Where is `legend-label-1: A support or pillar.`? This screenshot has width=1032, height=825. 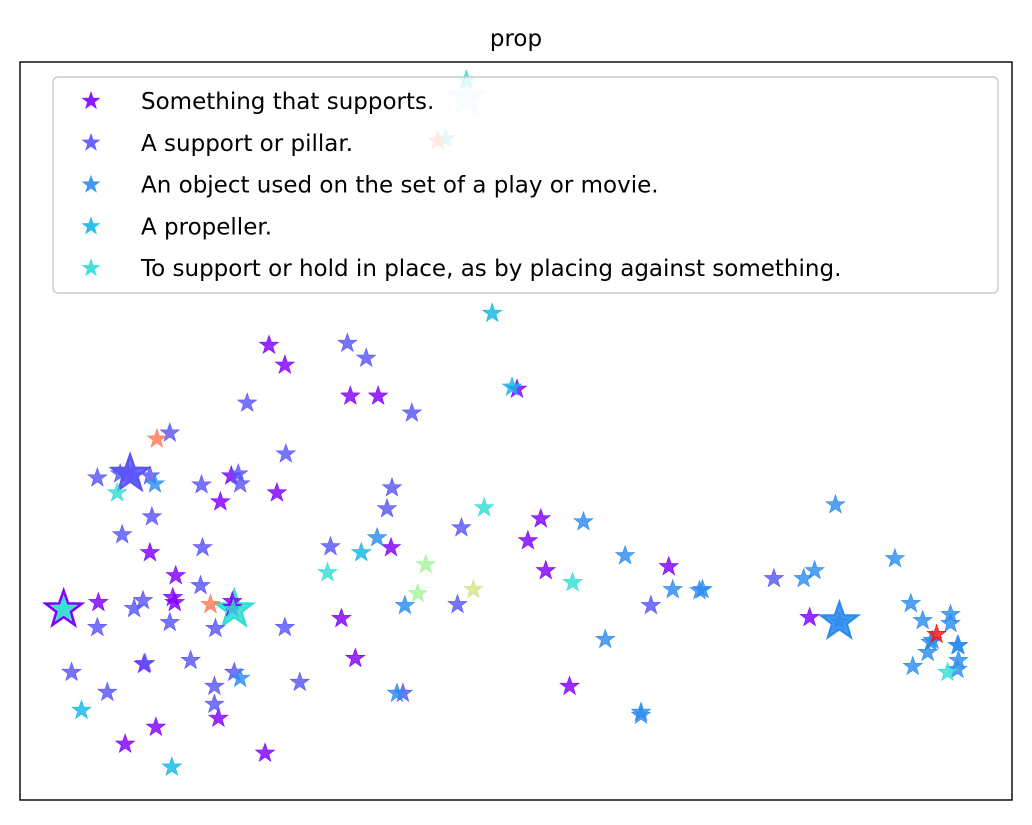 legend-label-1: A support or pillar. is located at coordinates (247, 144).